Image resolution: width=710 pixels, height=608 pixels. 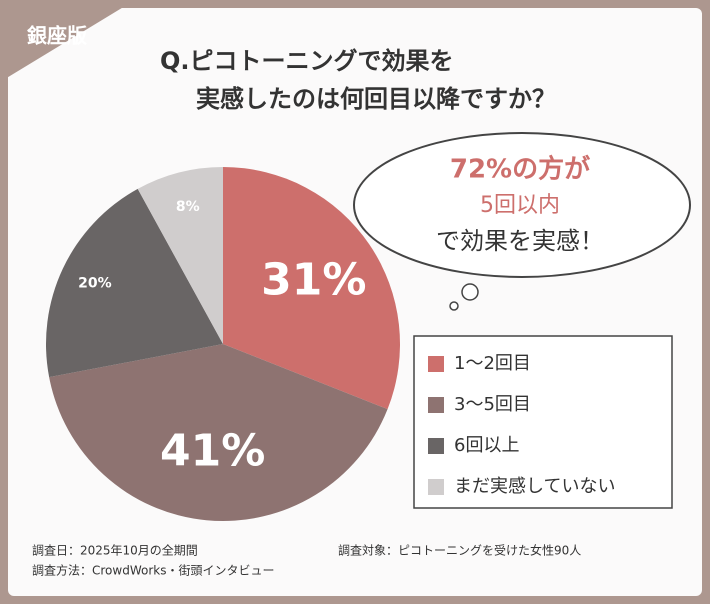 What do you see at coordinates (313, 279) in the screenshot?
I see `data-label: 31%` at bounding box center [313, 279].